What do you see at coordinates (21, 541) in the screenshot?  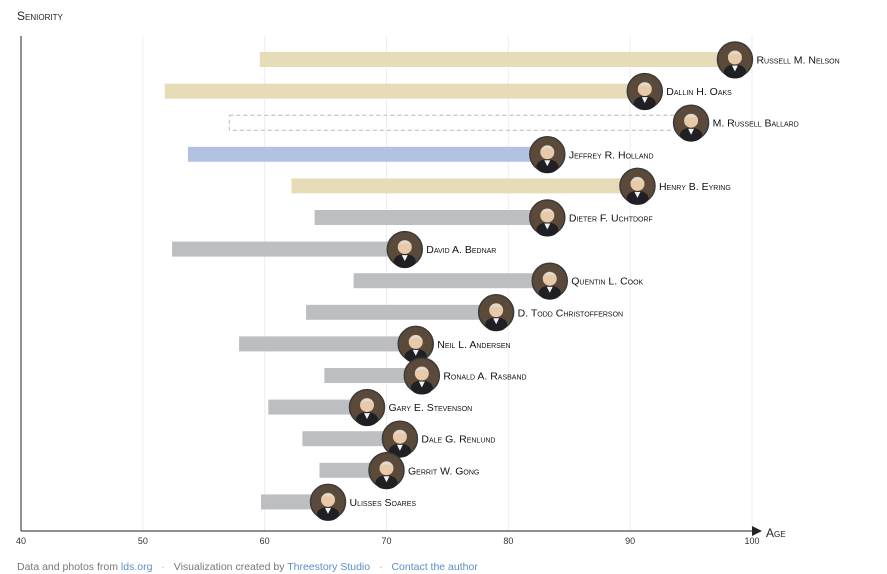 I see `x-tick-label: 40` at bounding box center [21, 541].